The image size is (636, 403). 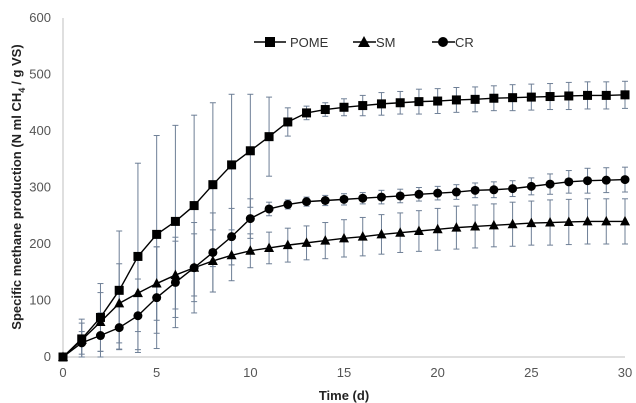 I want to click on y-tick-label: 100, so click(x=40, y=300).